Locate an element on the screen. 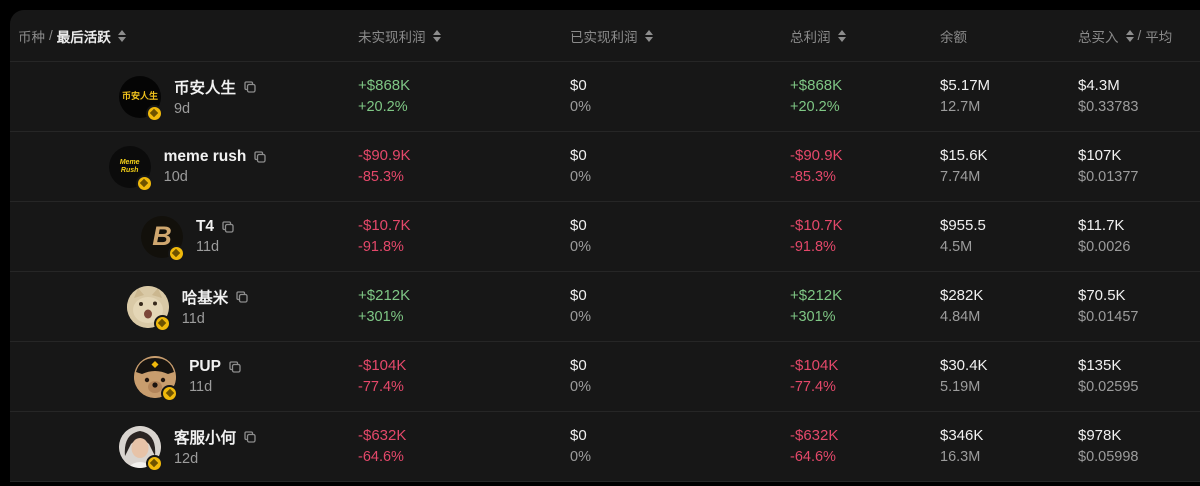 The width and height of the screenshot is (1200, 486). unrealized-profit-percent: -77.4% is located at coordinates (381, 387).